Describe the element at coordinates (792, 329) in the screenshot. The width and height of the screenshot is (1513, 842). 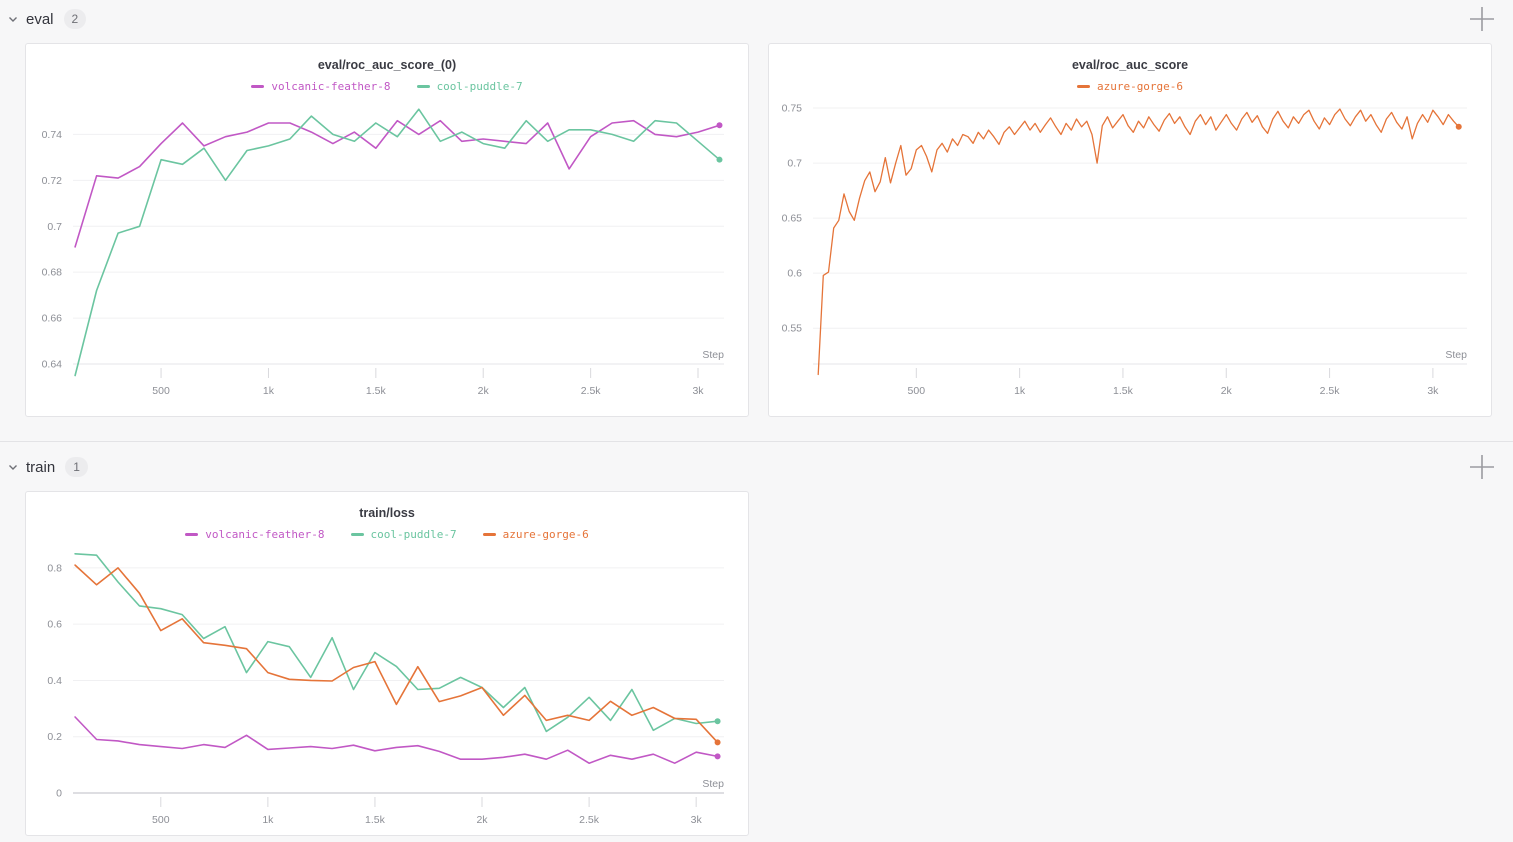
I see `svg-text: 0.55` at that location.